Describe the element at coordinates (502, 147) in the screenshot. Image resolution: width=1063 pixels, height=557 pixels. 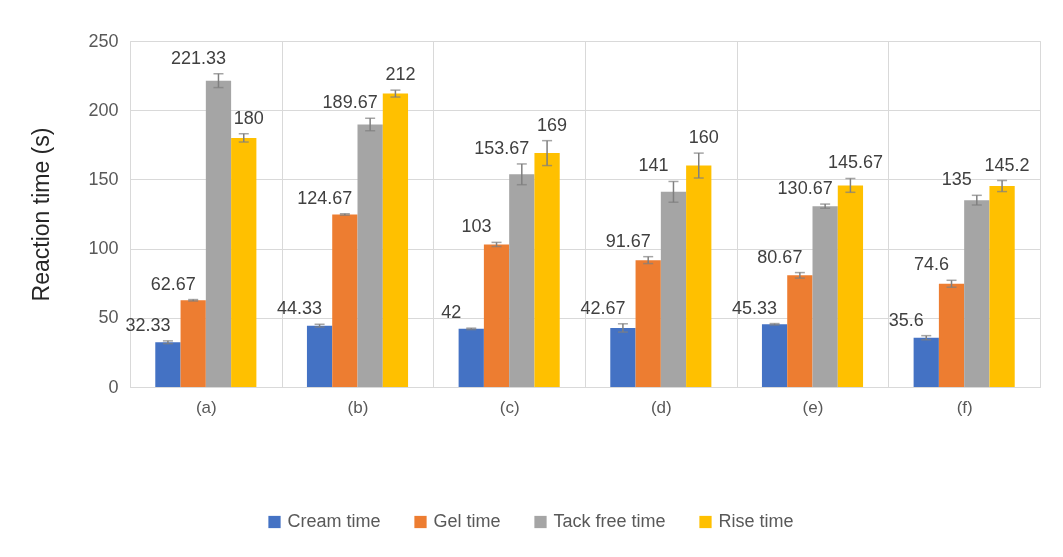
I see `data-label: 153.67` at that location.